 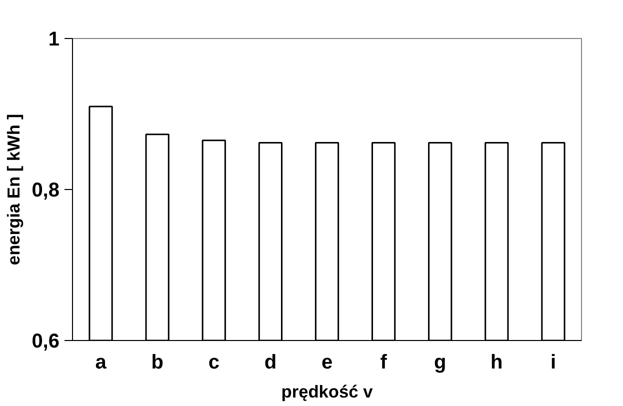 I want to click on x-tick-label: c, so click(x=214, y=363).